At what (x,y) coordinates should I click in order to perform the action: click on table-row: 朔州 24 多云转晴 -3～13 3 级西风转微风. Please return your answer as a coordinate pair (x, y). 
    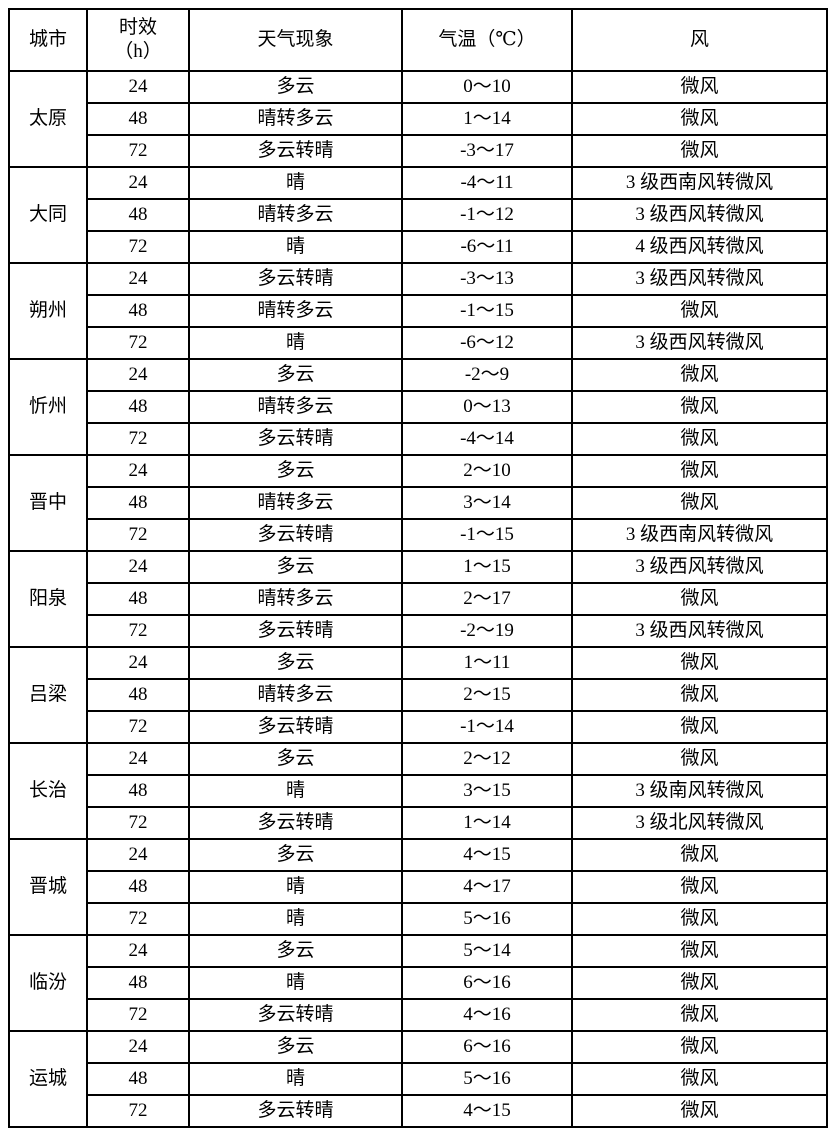
    Looking at the image, I should click on (418, 311).